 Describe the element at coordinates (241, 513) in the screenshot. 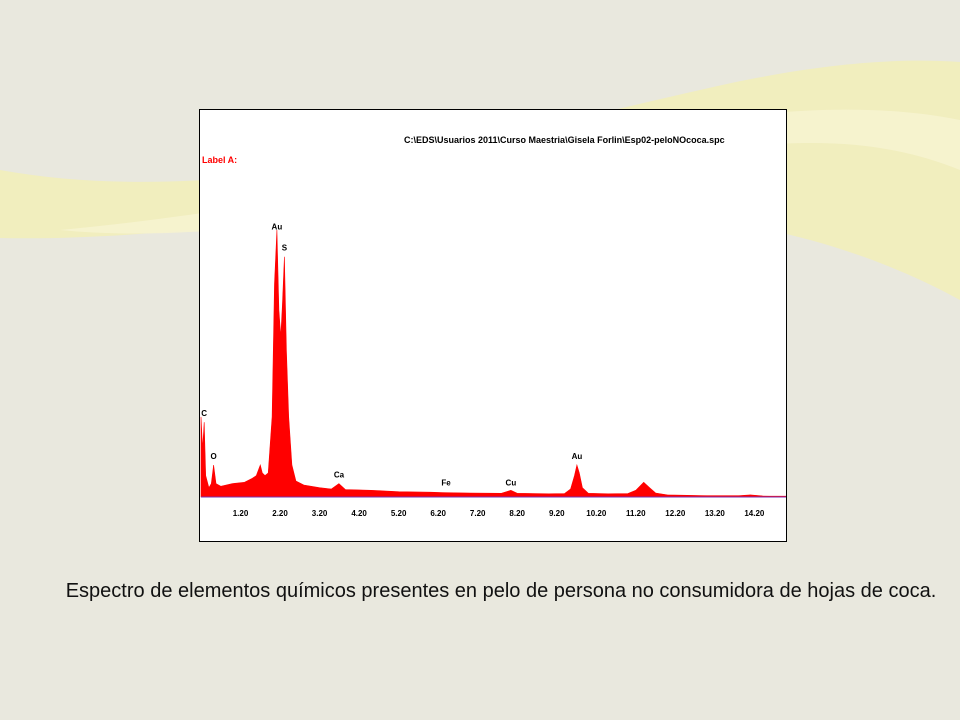

I see `x-tick-label: 1.20` at that location.